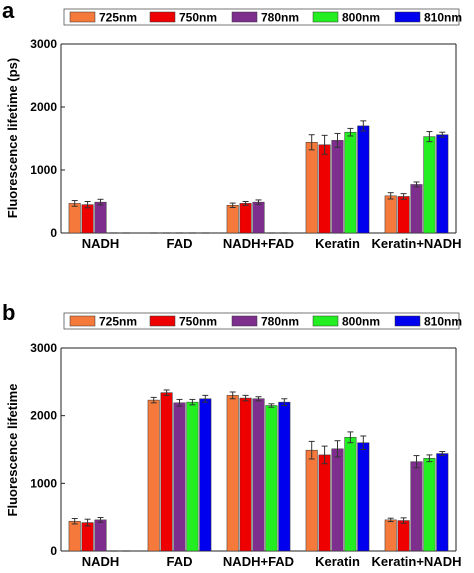 Image resolution: width=474 pixels, height=573 pixels. I want to click on y-axis-title: Fluorescence lifetime (ps), so click(12, 138).